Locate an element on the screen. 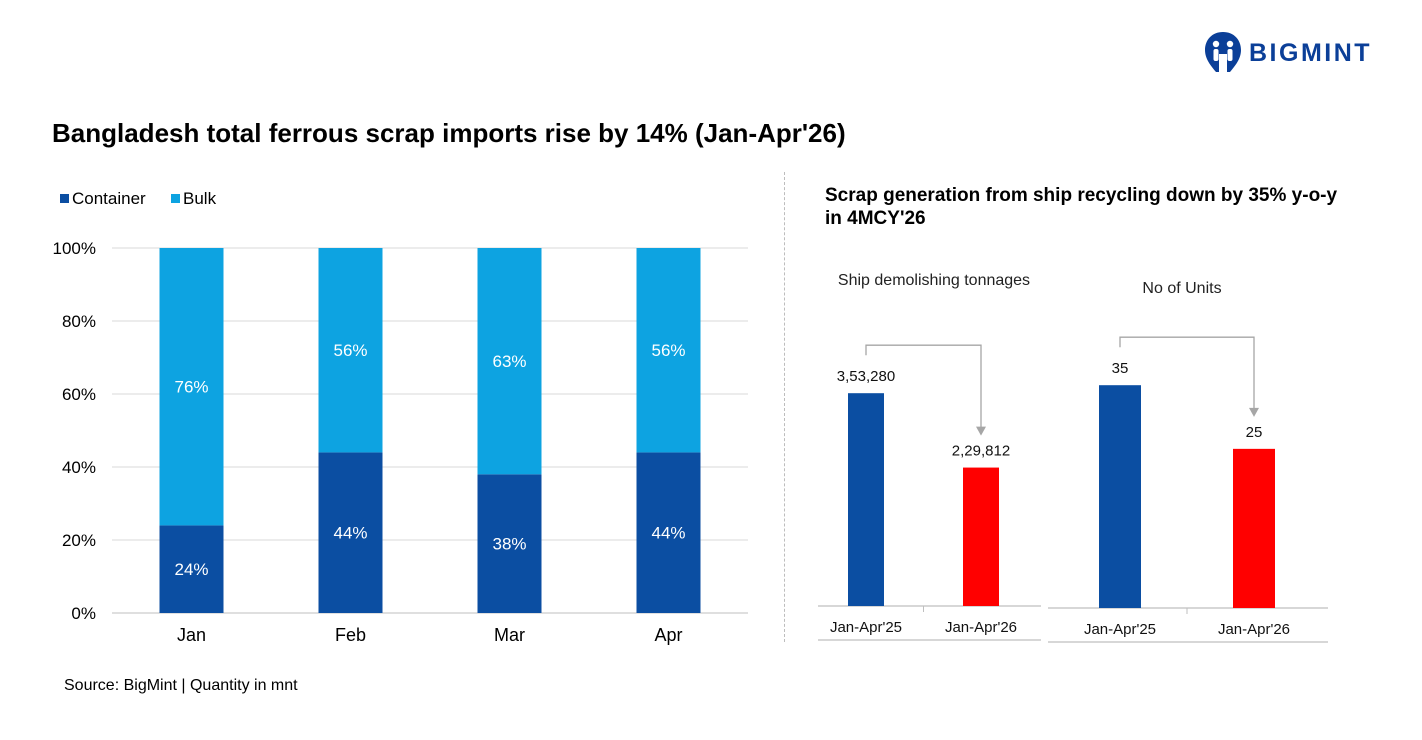 The width and height of the screenshot is (1422, 740). bar-bulk-apr is located at coordinates (668, 350).